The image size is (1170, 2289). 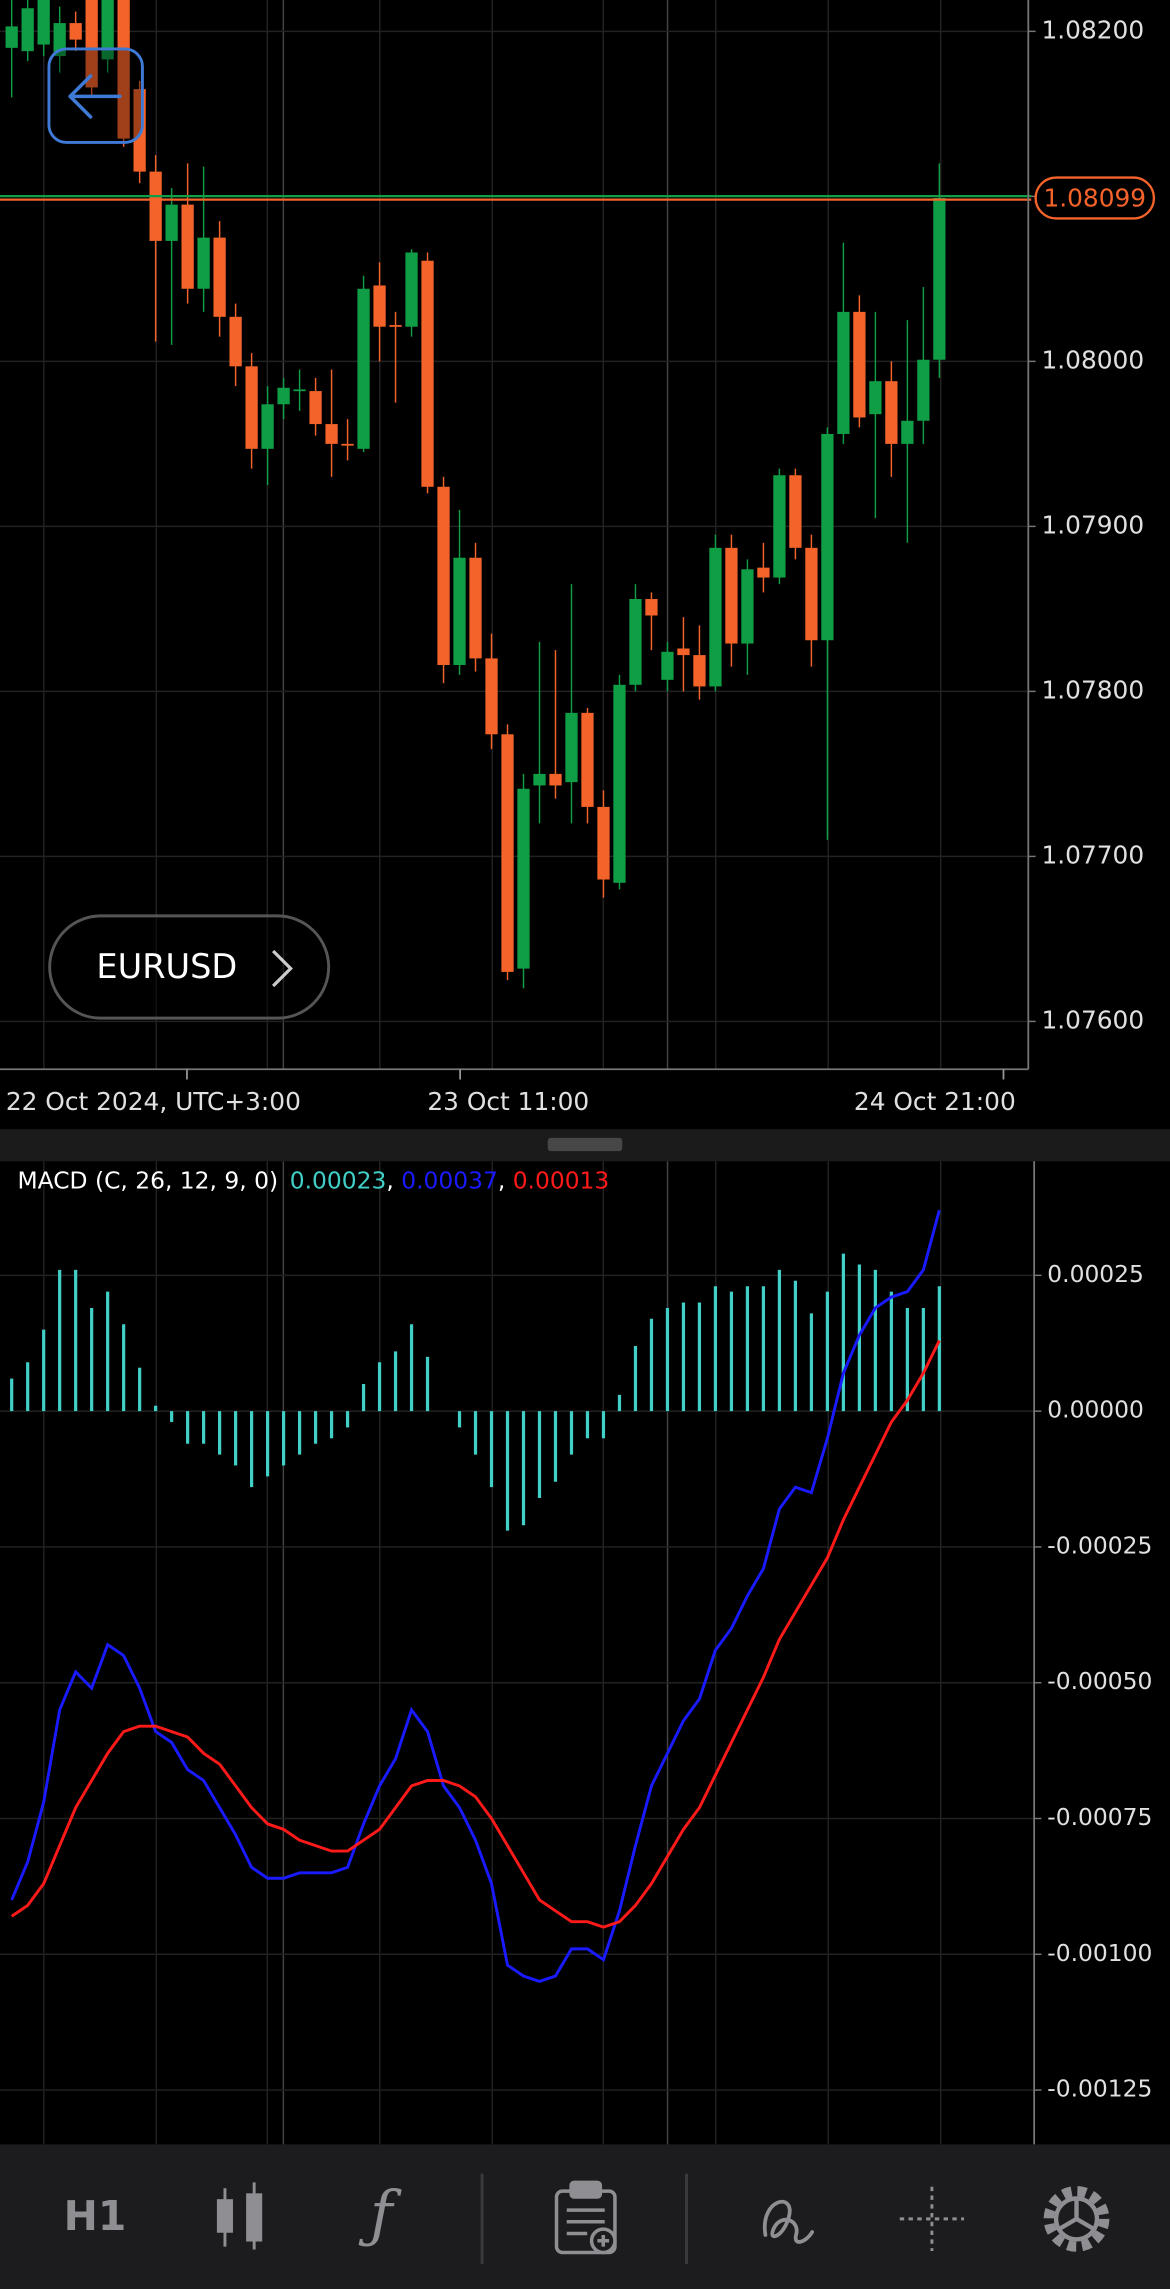 What do you see at coordinates (788, 2221) in the screenshot?
I see `drawing-tools-button` at bounding box center [788, 2221].